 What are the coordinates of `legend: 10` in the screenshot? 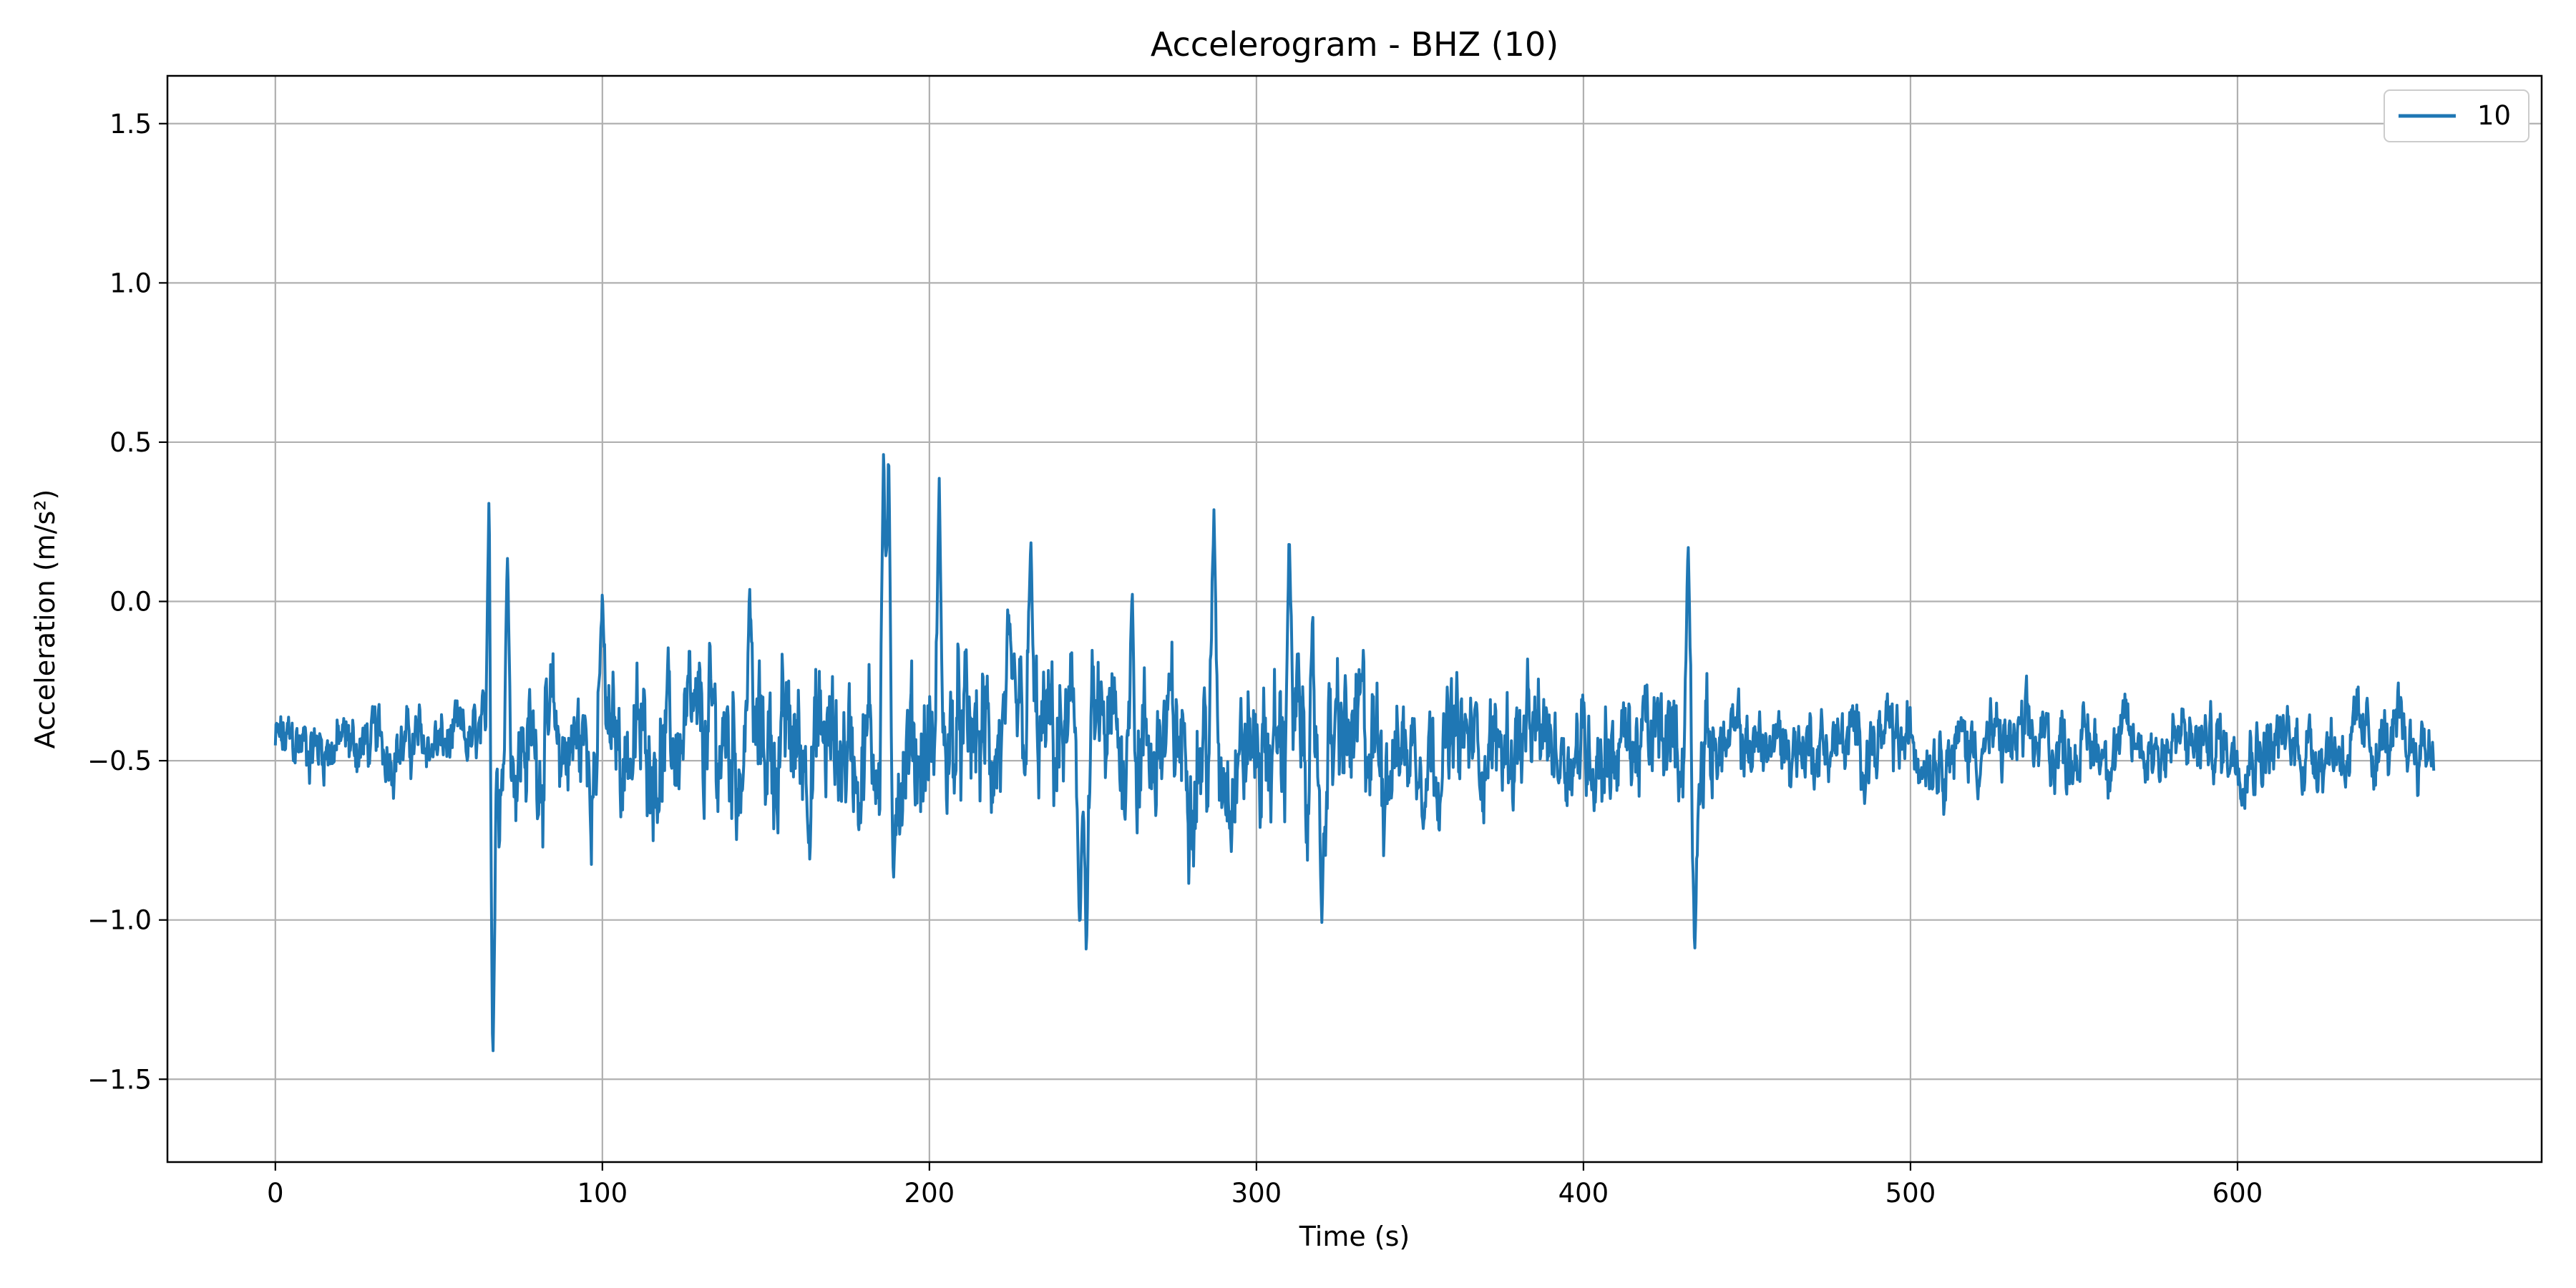 It's located at (2456, 115).